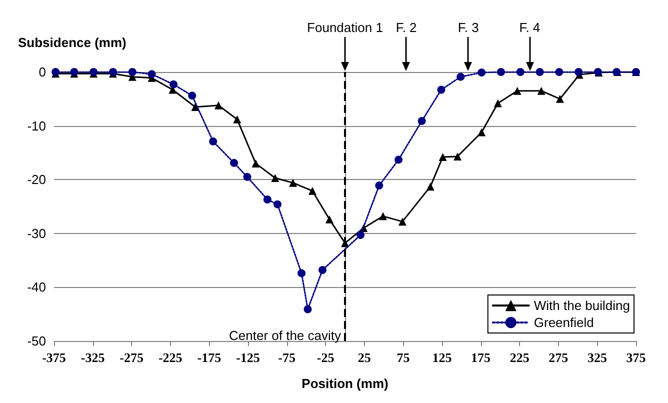 This screenshot has height=403, width=668. Describe the element at coordinates (209, 357) in the screenshot. I see `x-tick-label: -175` at that location.